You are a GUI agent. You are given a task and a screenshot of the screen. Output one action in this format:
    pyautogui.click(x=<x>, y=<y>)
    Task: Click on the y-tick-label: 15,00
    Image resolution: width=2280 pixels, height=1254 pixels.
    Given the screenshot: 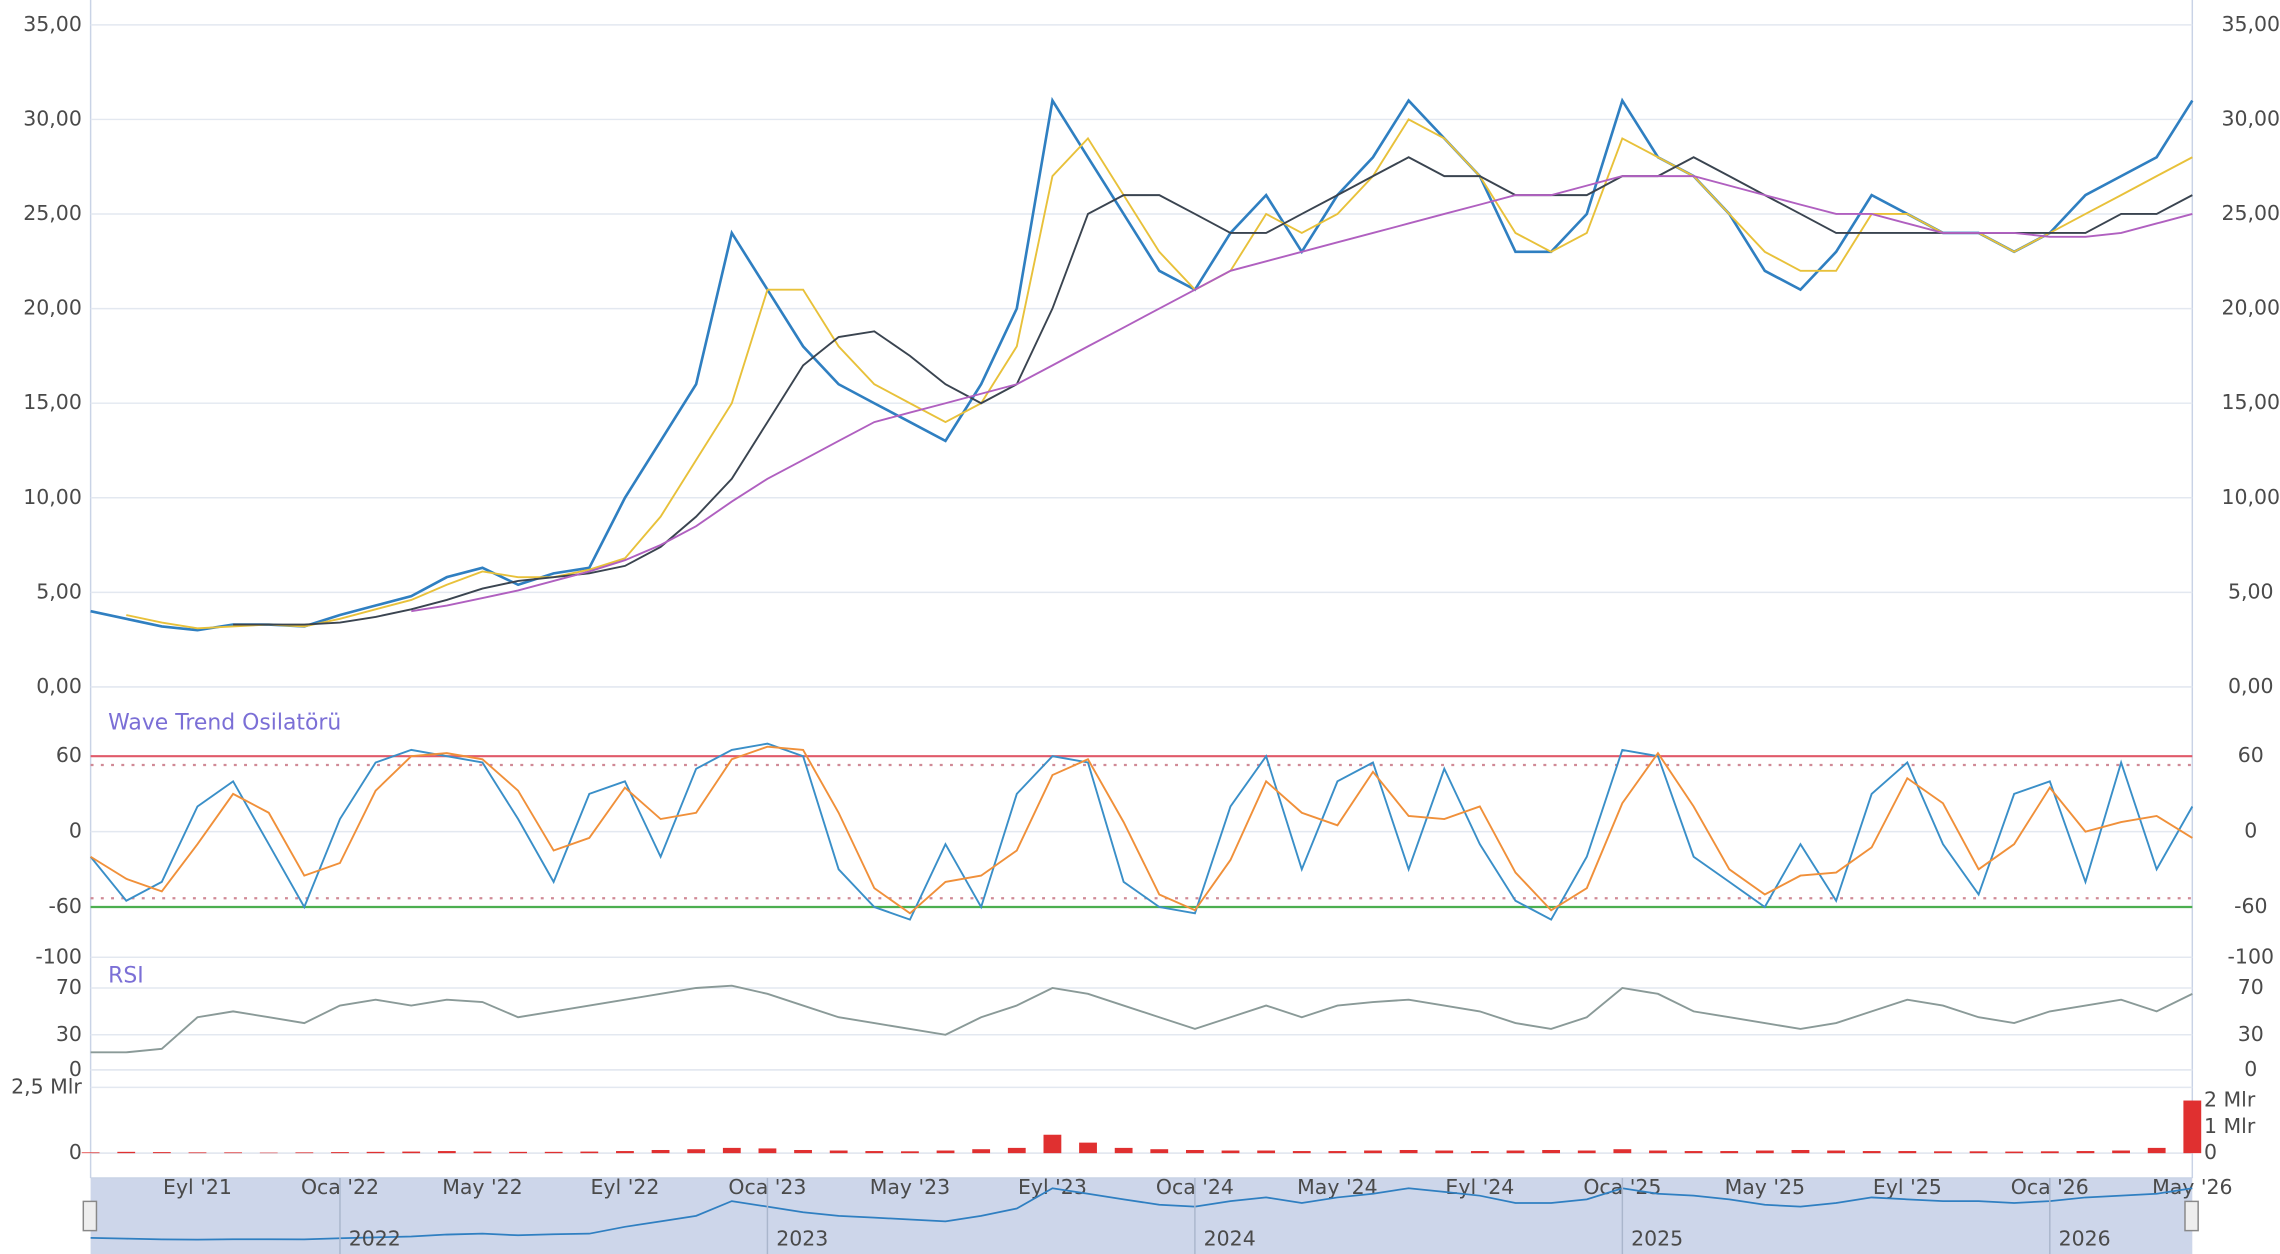 What is the action you would take?
    pyautogui.click(x=52, y=402)
    